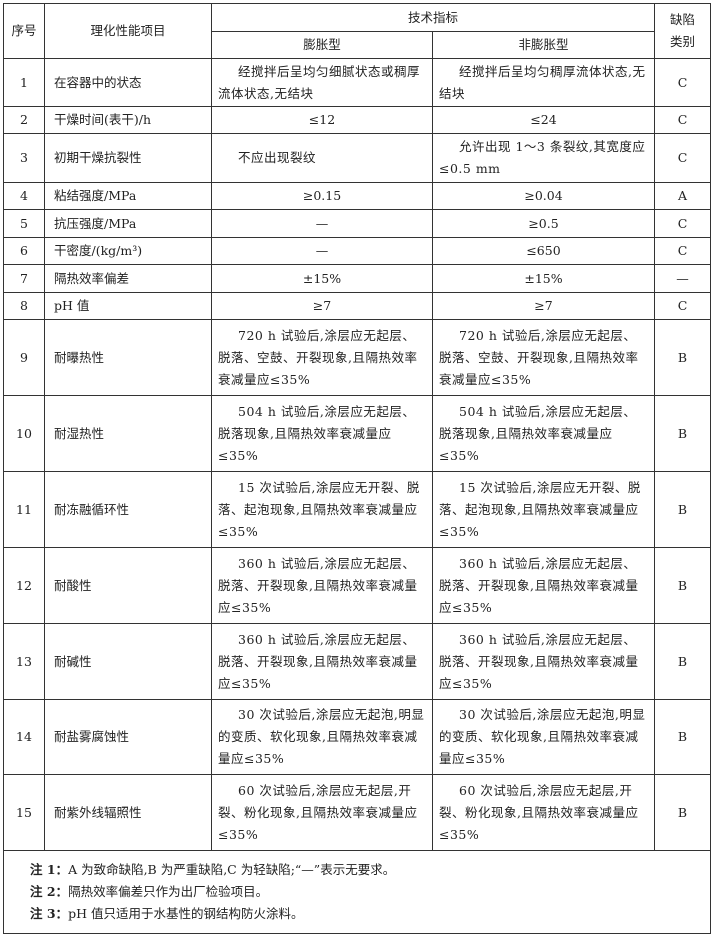  I want to click on defect-category: A, so click(683, 196).